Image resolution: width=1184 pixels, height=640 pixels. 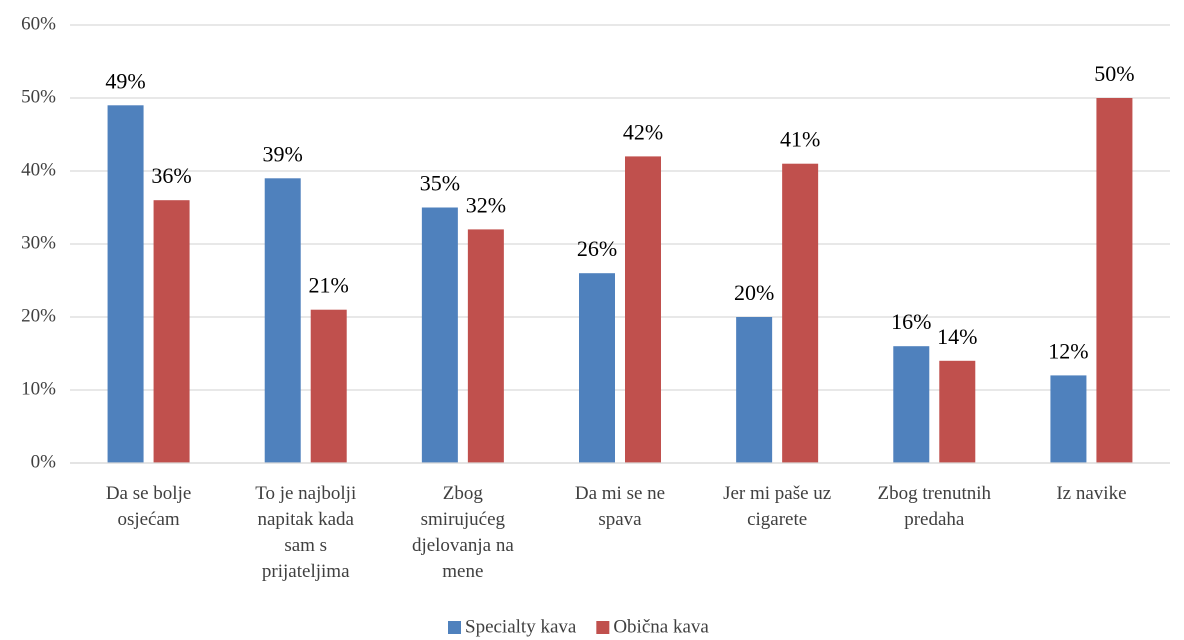 I want to click on value-label: 49%, so click(x=125, y=80).